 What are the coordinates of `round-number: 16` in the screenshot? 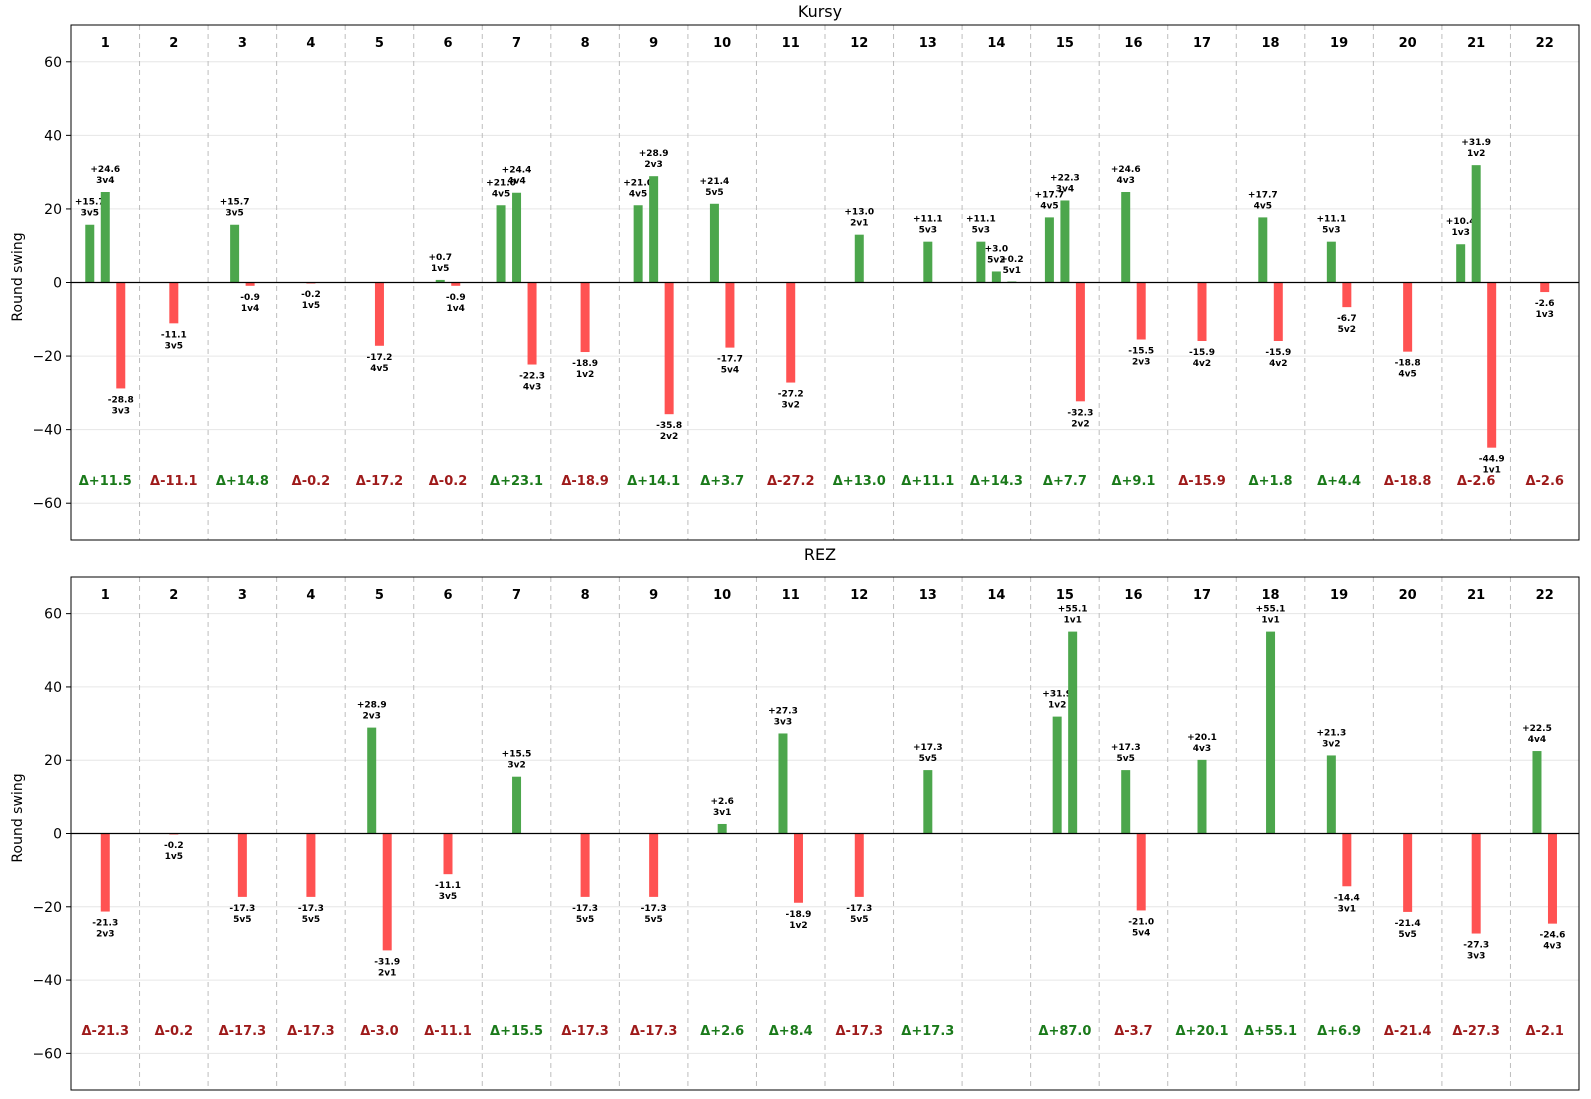 It's located at (1133, 43).